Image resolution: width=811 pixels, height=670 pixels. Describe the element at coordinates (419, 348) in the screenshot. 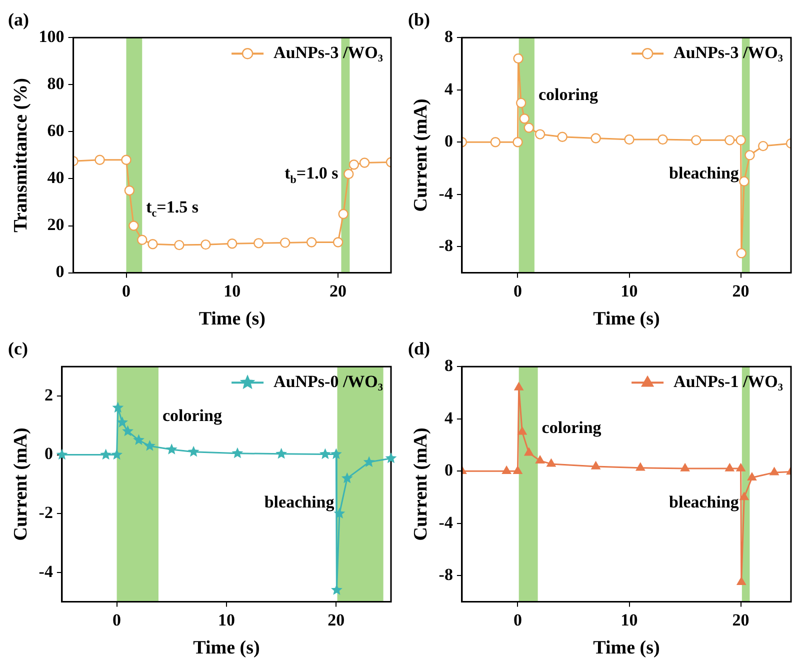

I see `chart-title: (d)` at that location.